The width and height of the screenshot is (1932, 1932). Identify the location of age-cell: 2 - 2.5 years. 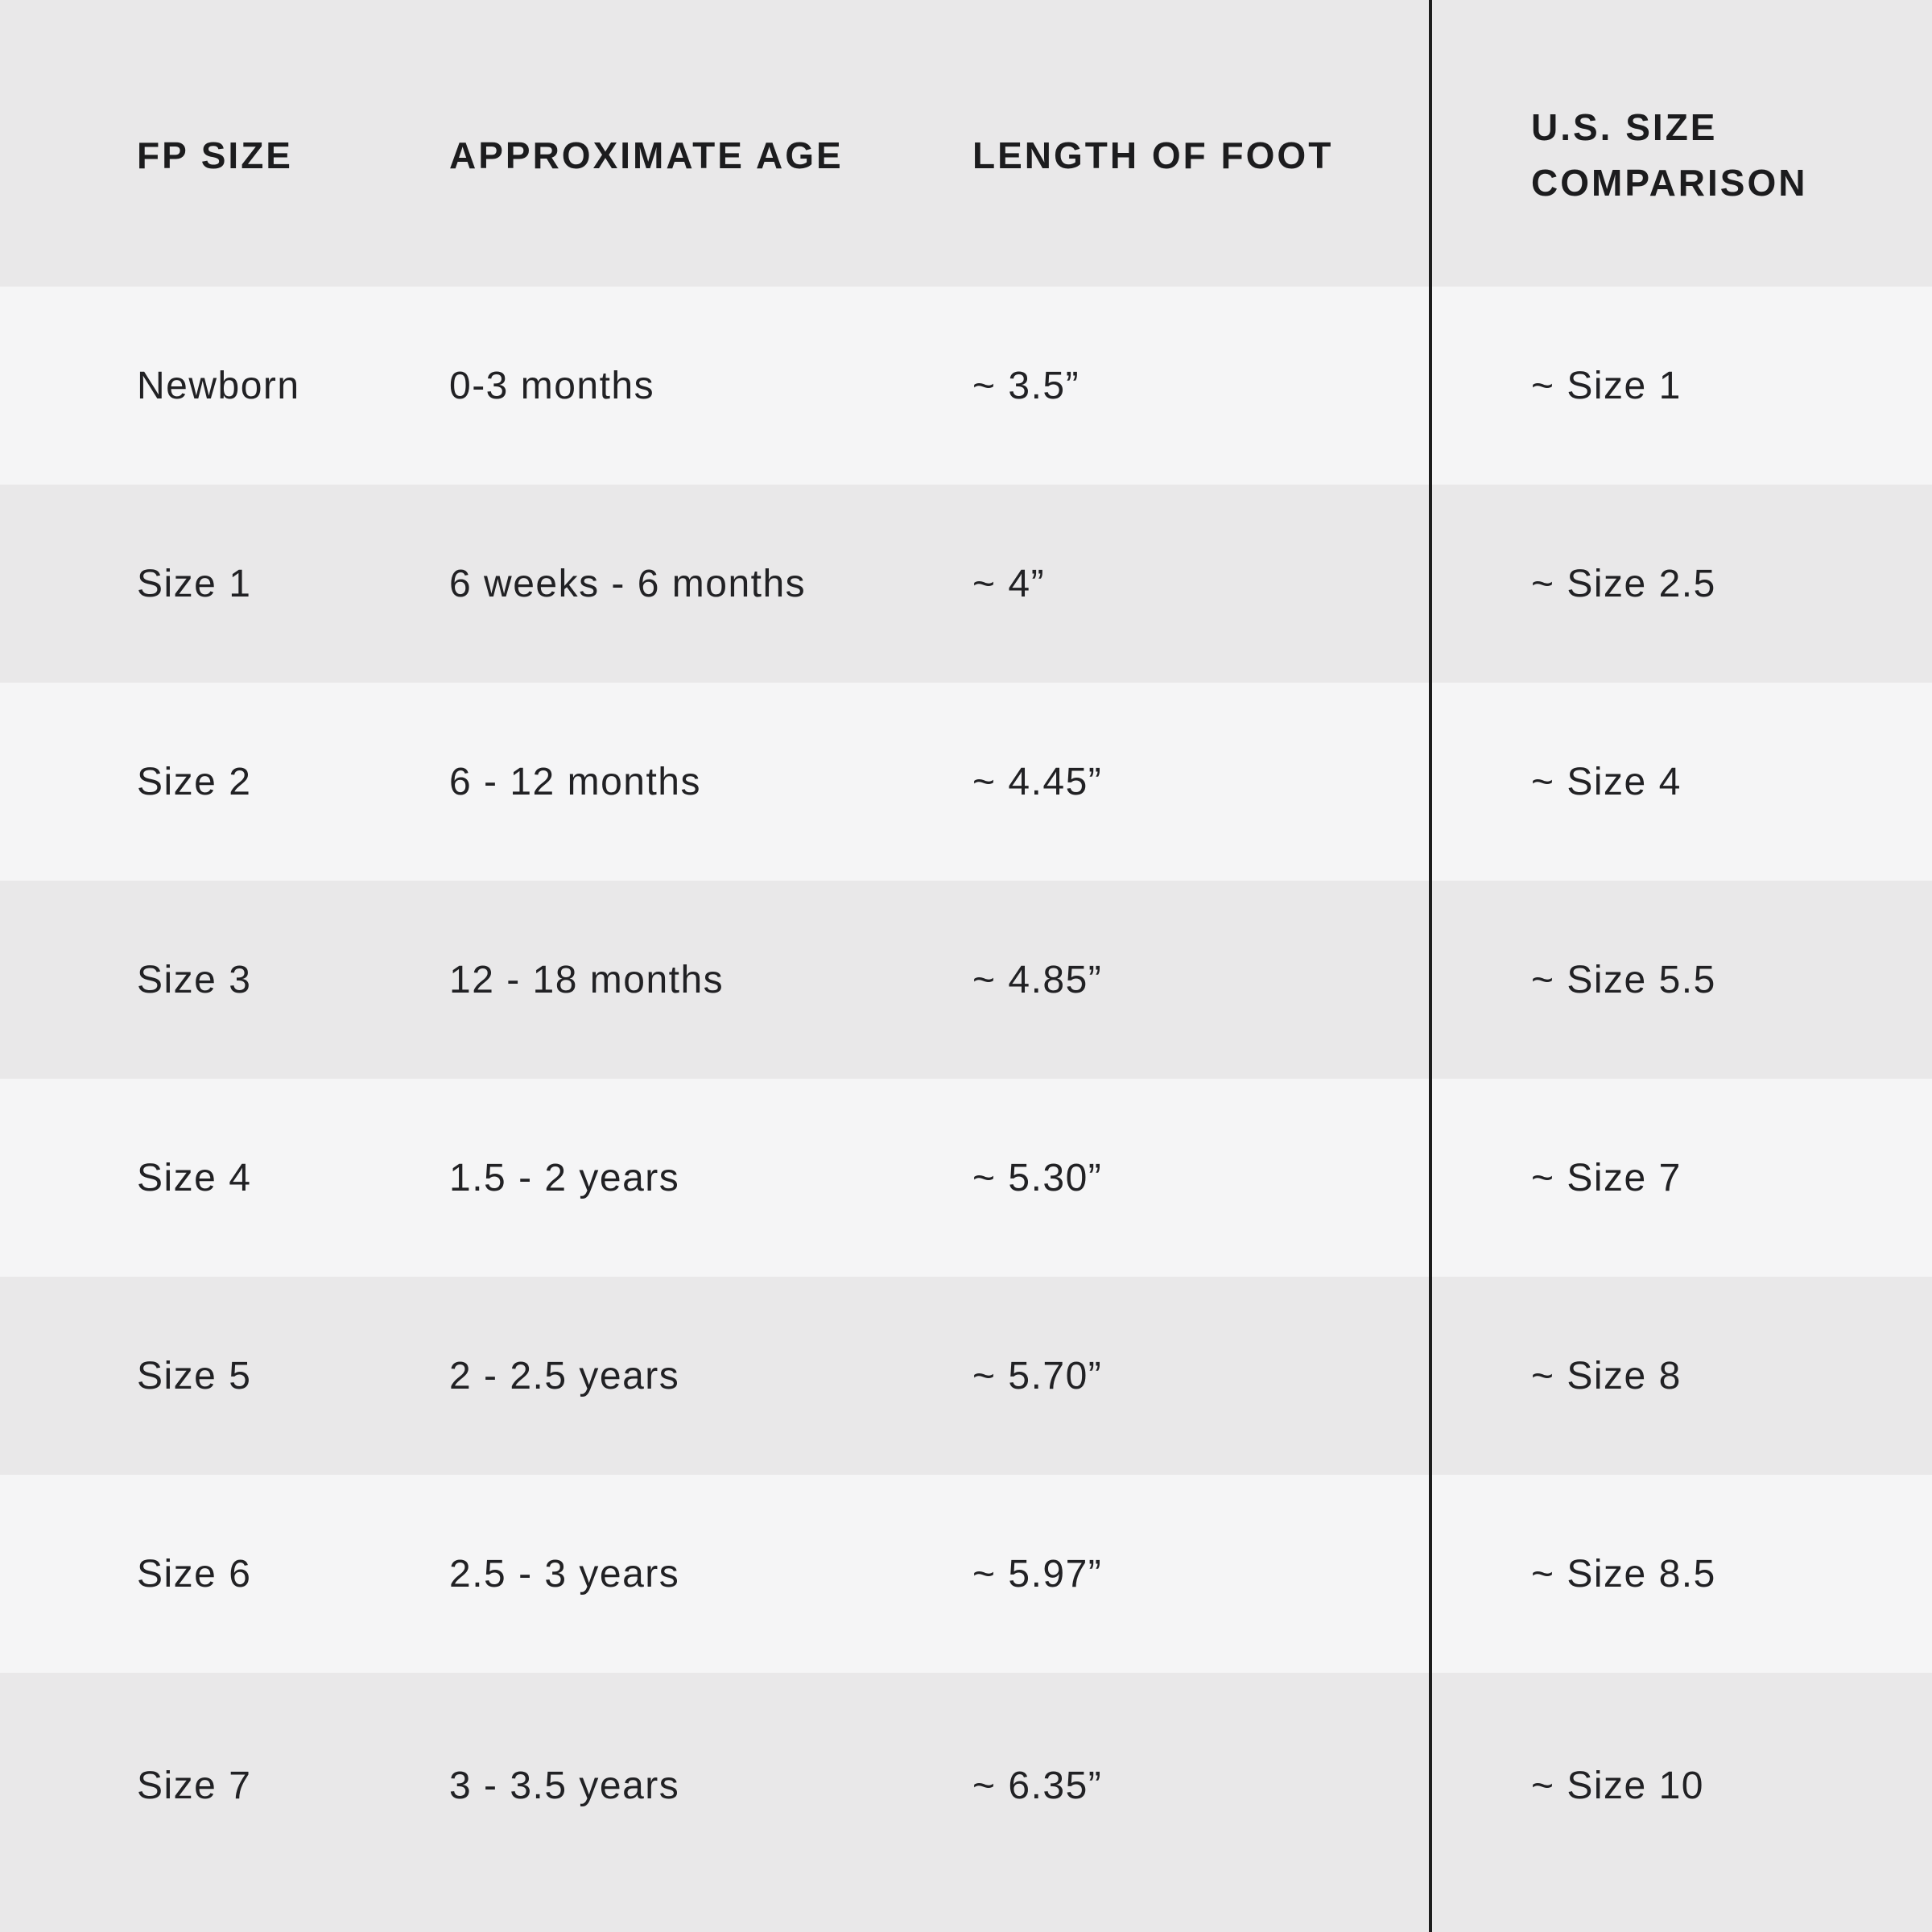
(564, 1375).